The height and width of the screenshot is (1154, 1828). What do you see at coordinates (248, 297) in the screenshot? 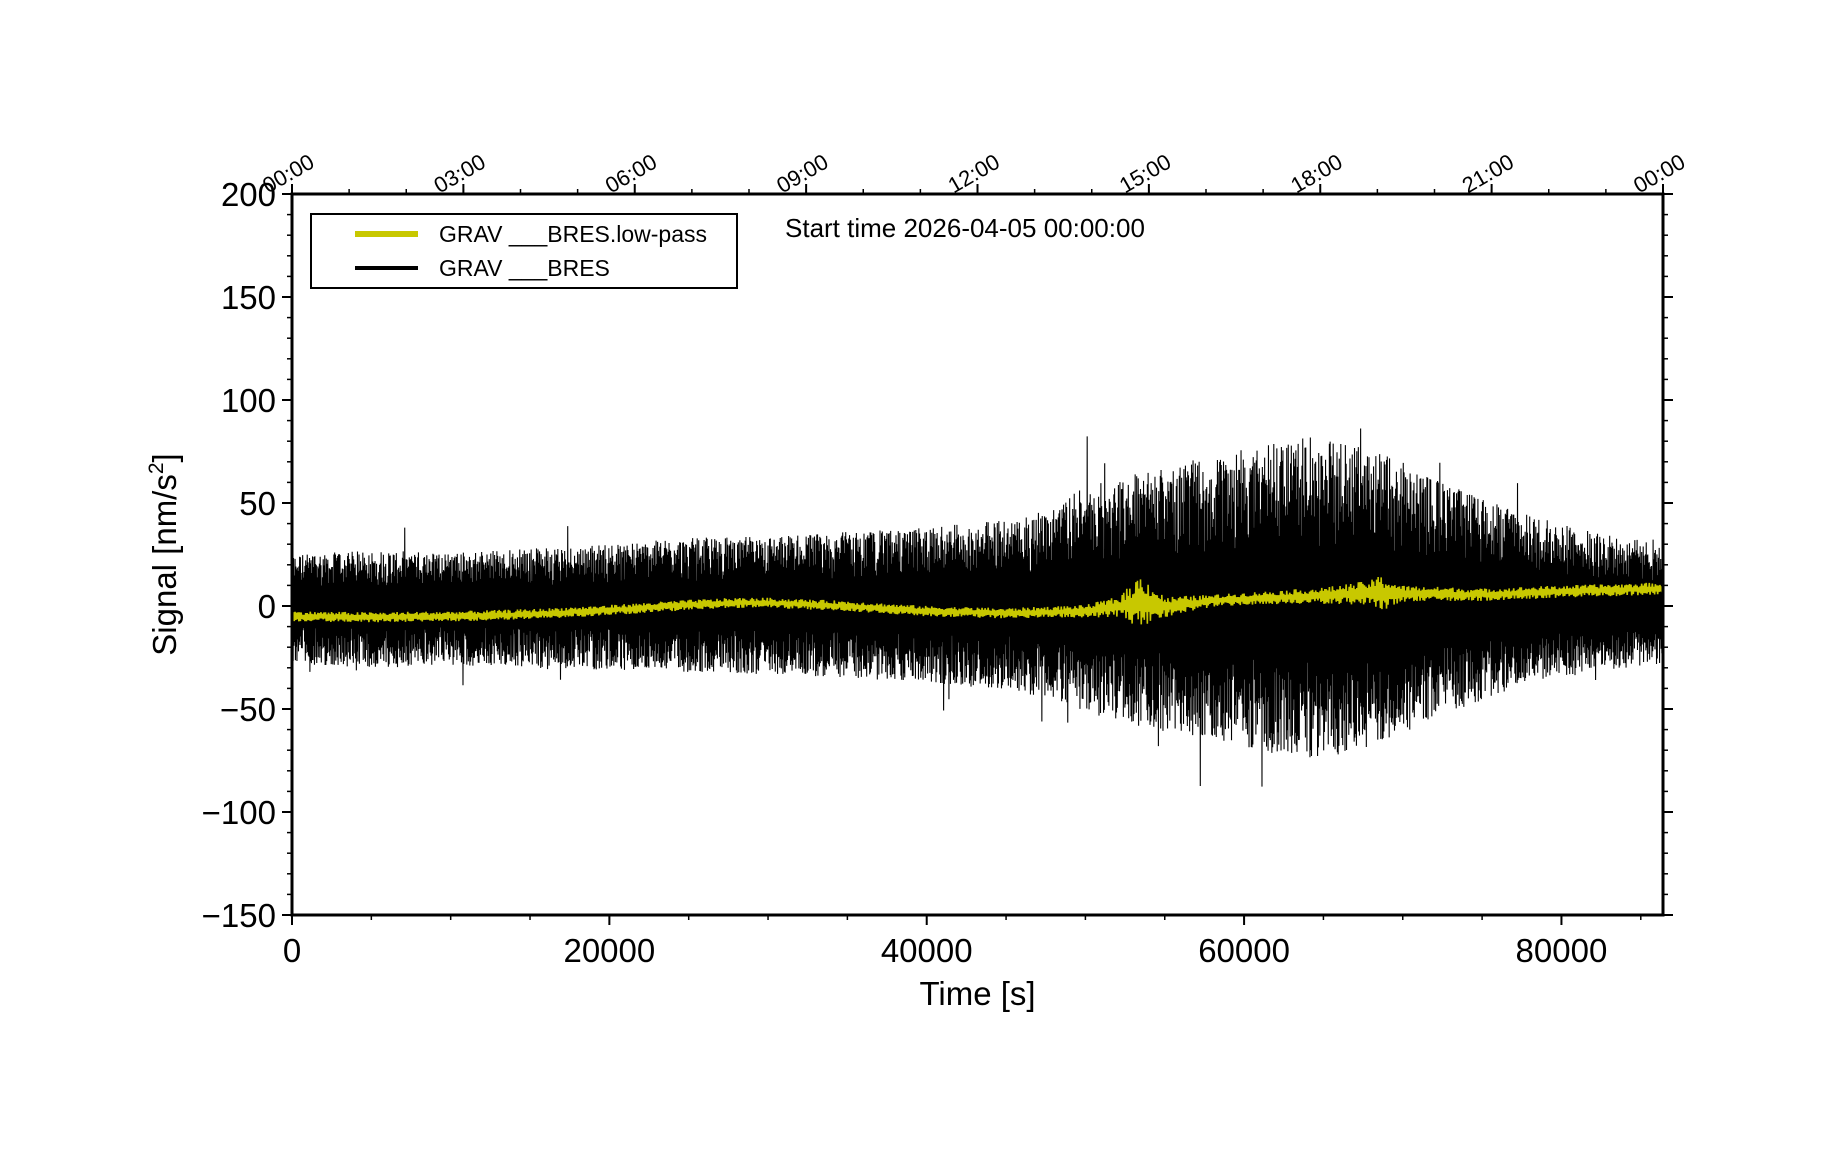
I see `y-tick-label: 150` at bounding box center [248, 297].